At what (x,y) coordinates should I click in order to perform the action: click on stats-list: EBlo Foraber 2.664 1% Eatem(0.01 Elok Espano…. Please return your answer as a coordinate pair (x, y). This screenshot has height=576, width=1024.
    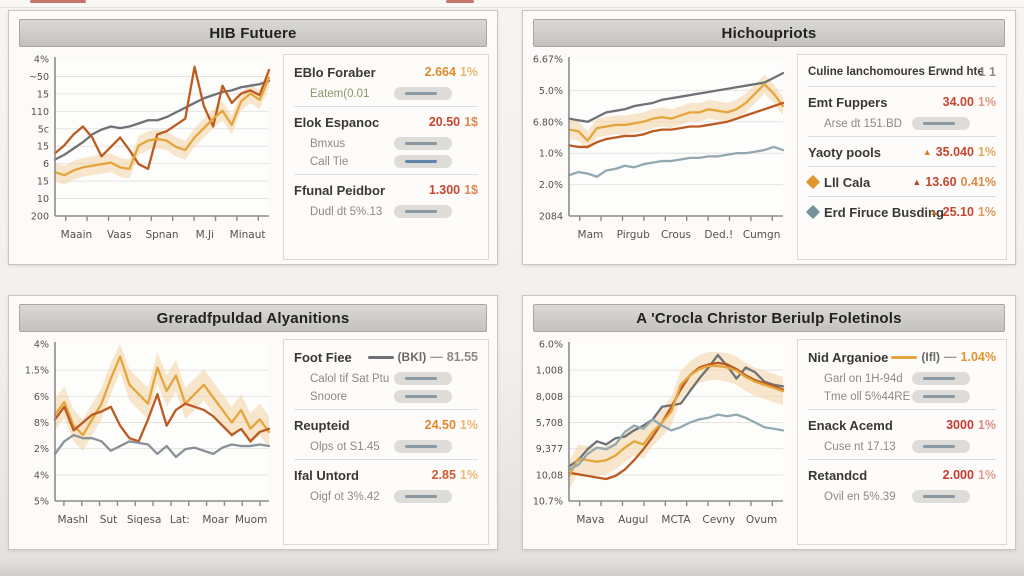
    Looking at the image, I should click on (386, 157).